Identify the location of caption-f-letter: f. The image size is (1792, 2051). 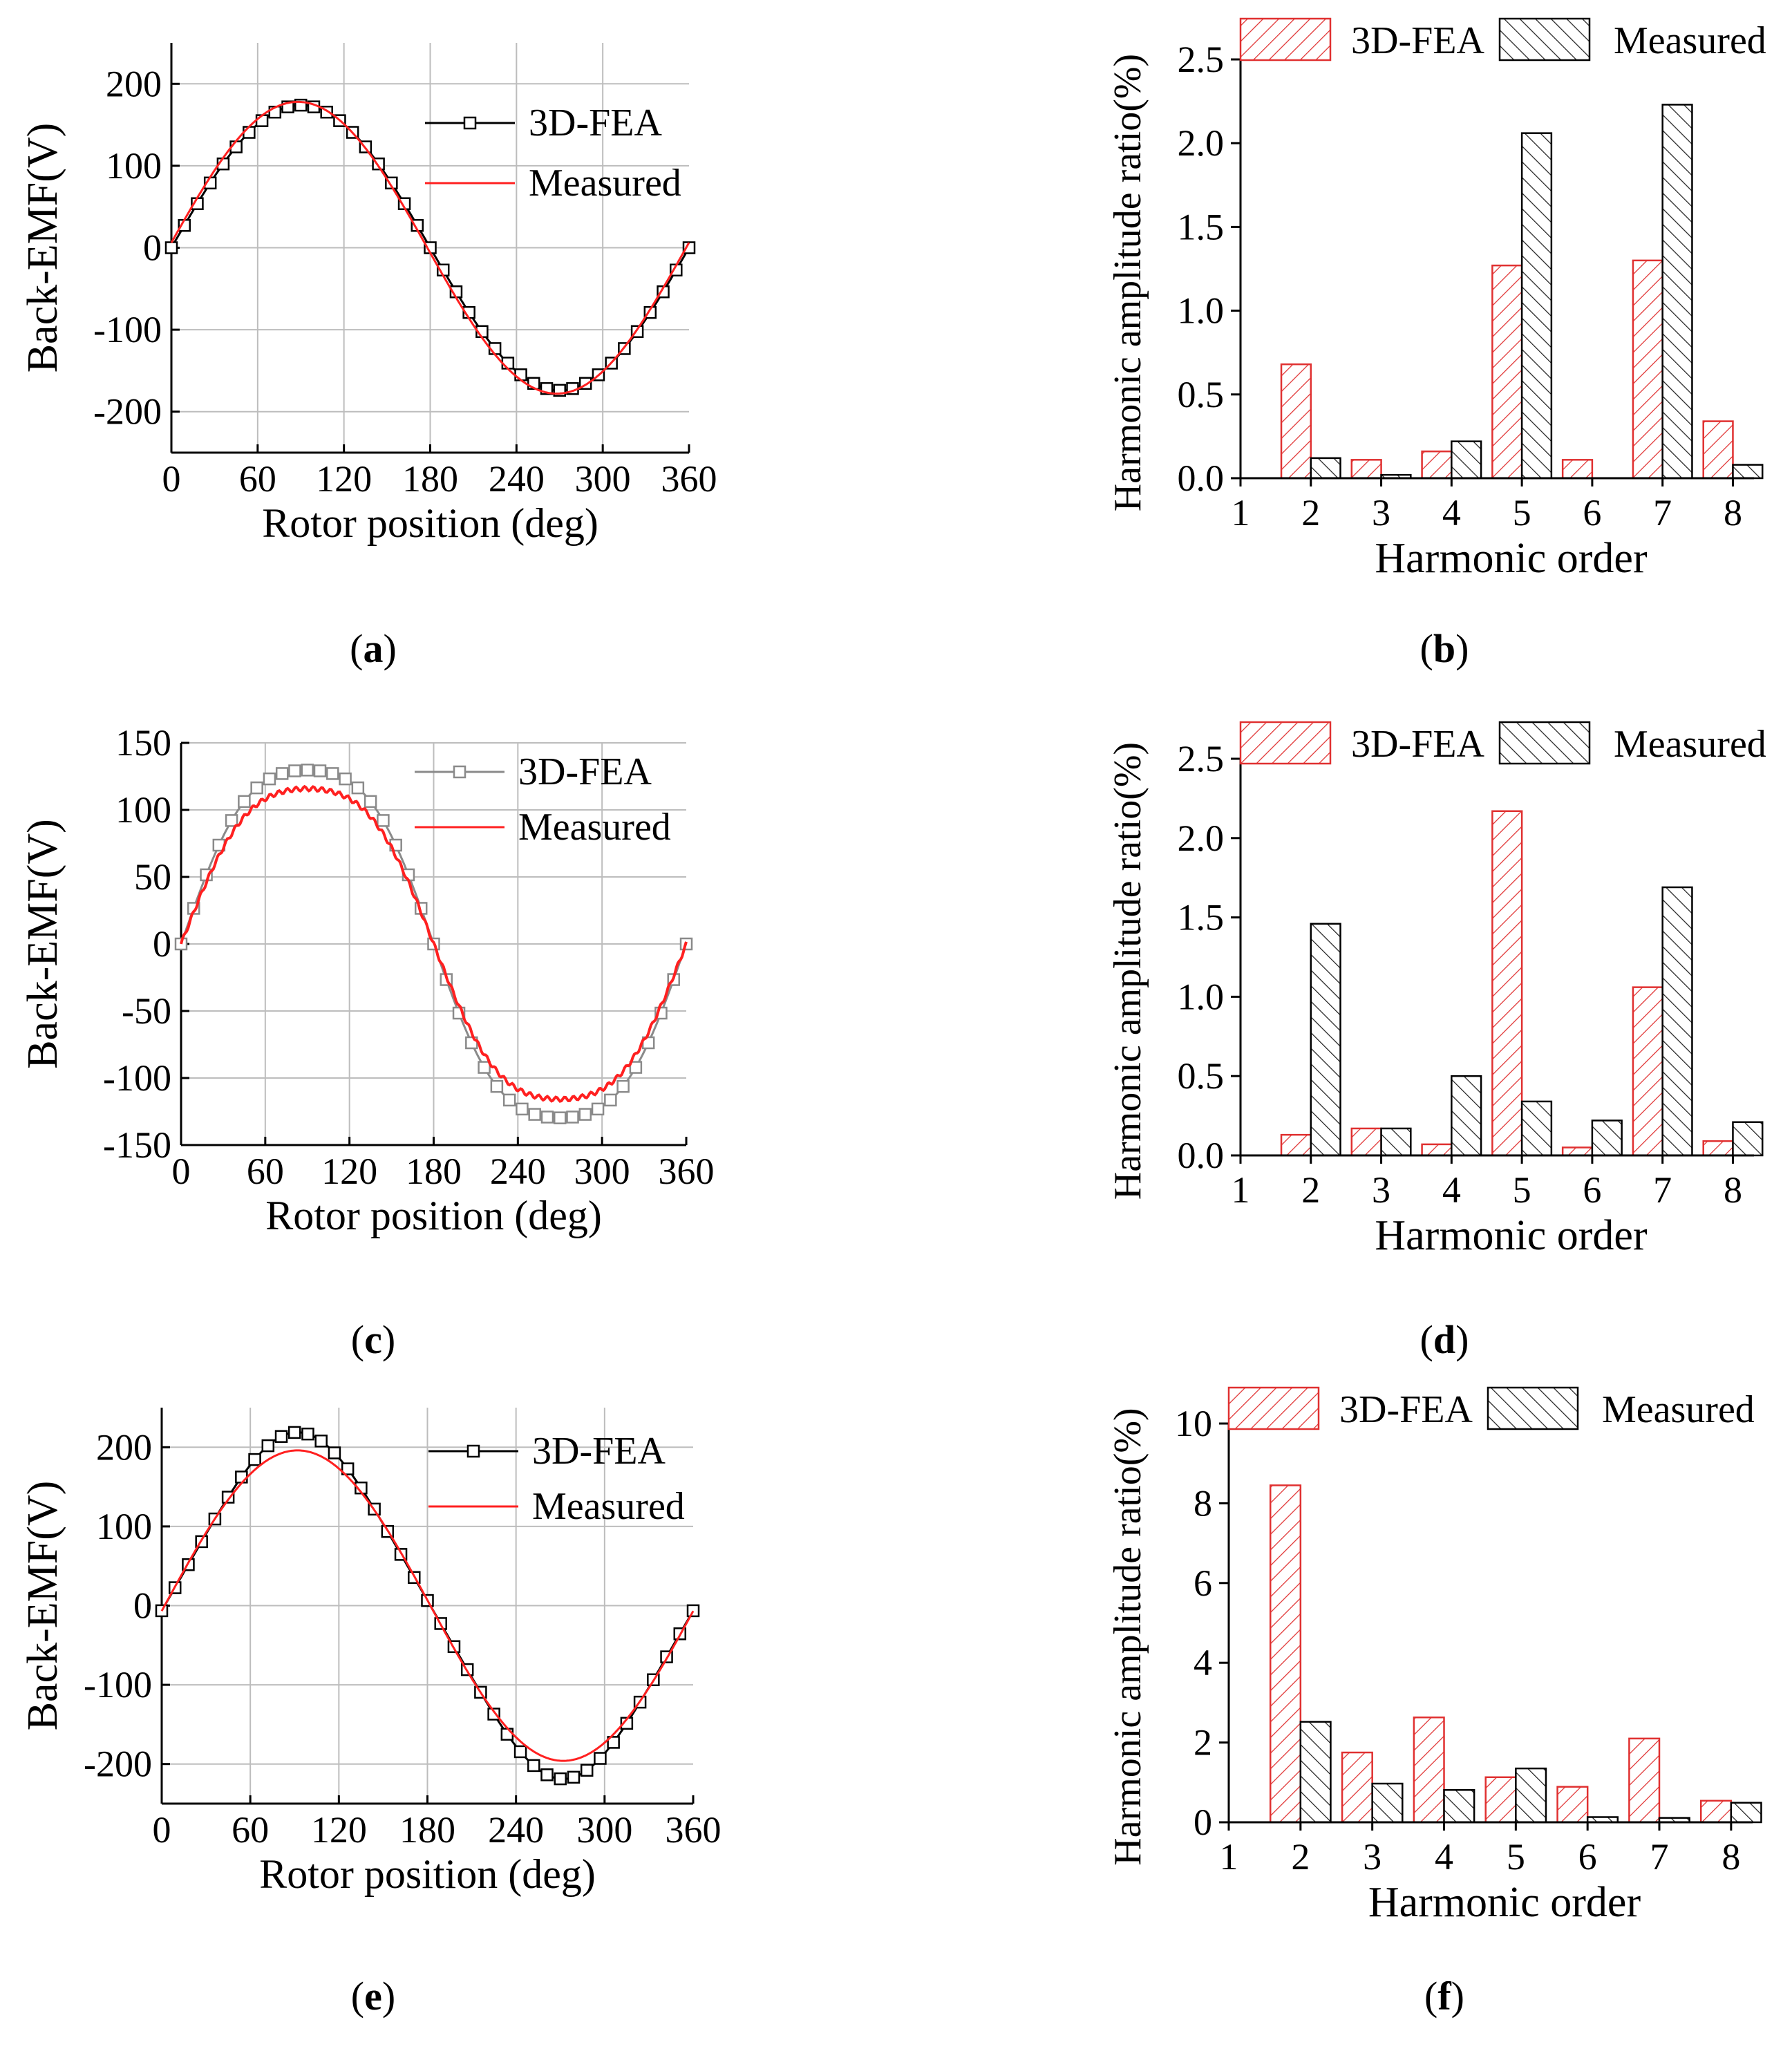
(1444, 1996).